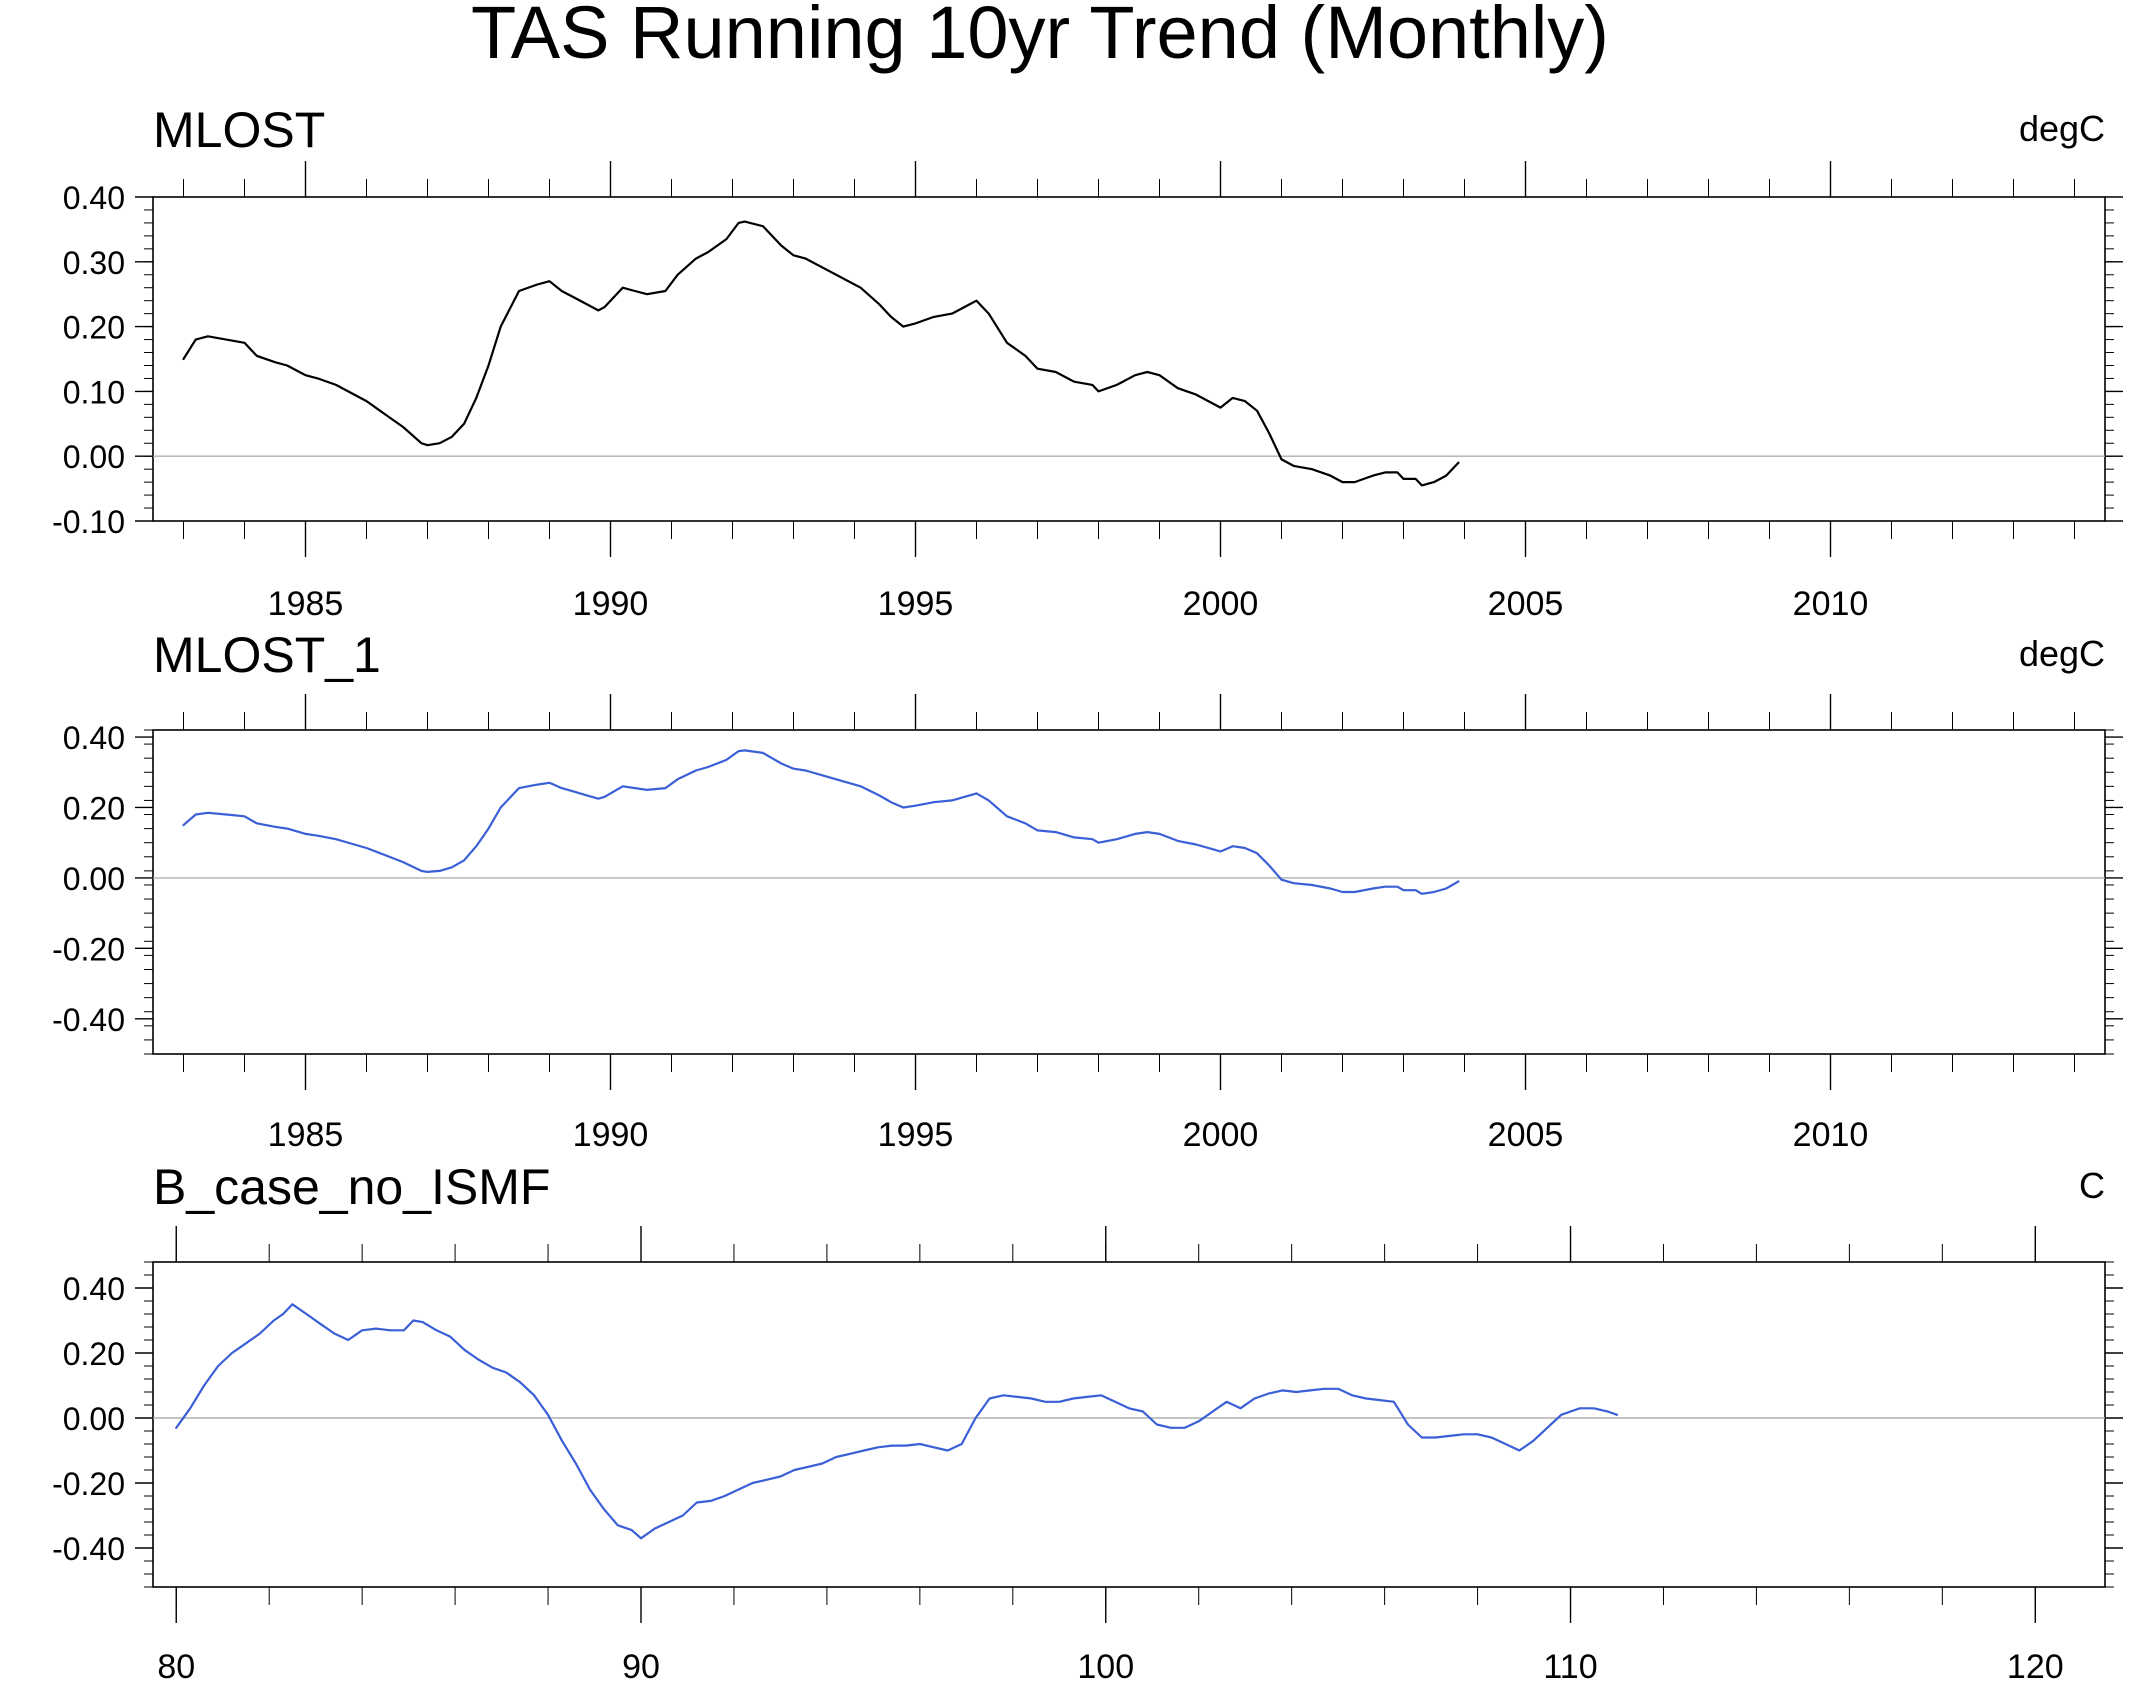  What do you see at coordinates (1570, 1667) in the screenshot?
I see `x-tick-label: 110` at bounding box center [1570, 1667].